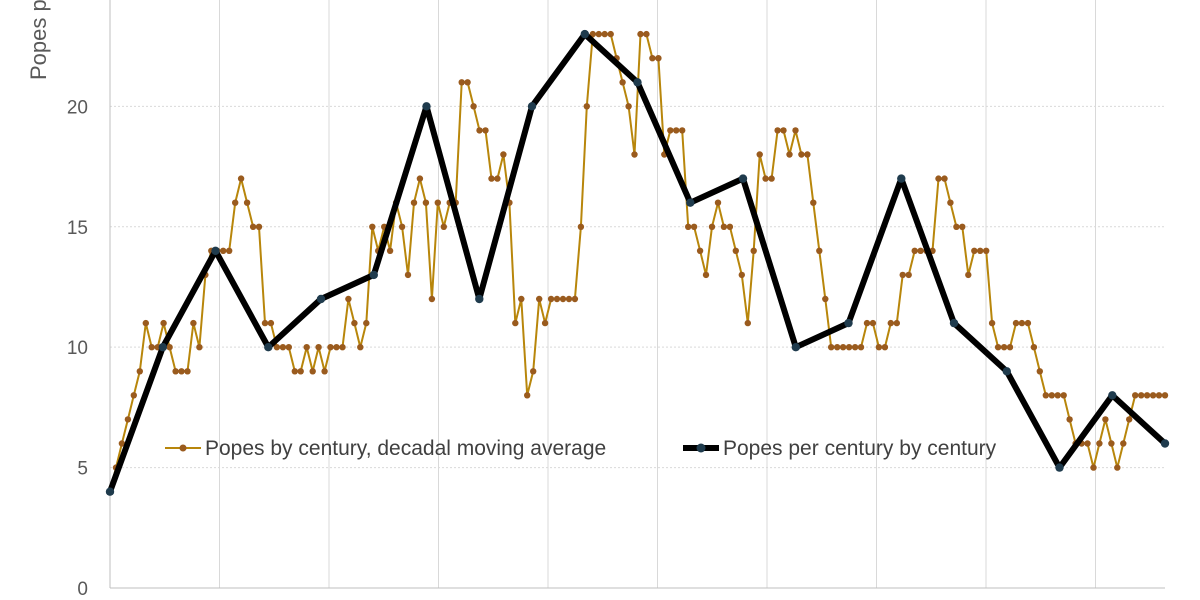 The width and height of the screenshot is (1200, 600). I want to click on legend-label: Popes per century by century, so click(860, 448).